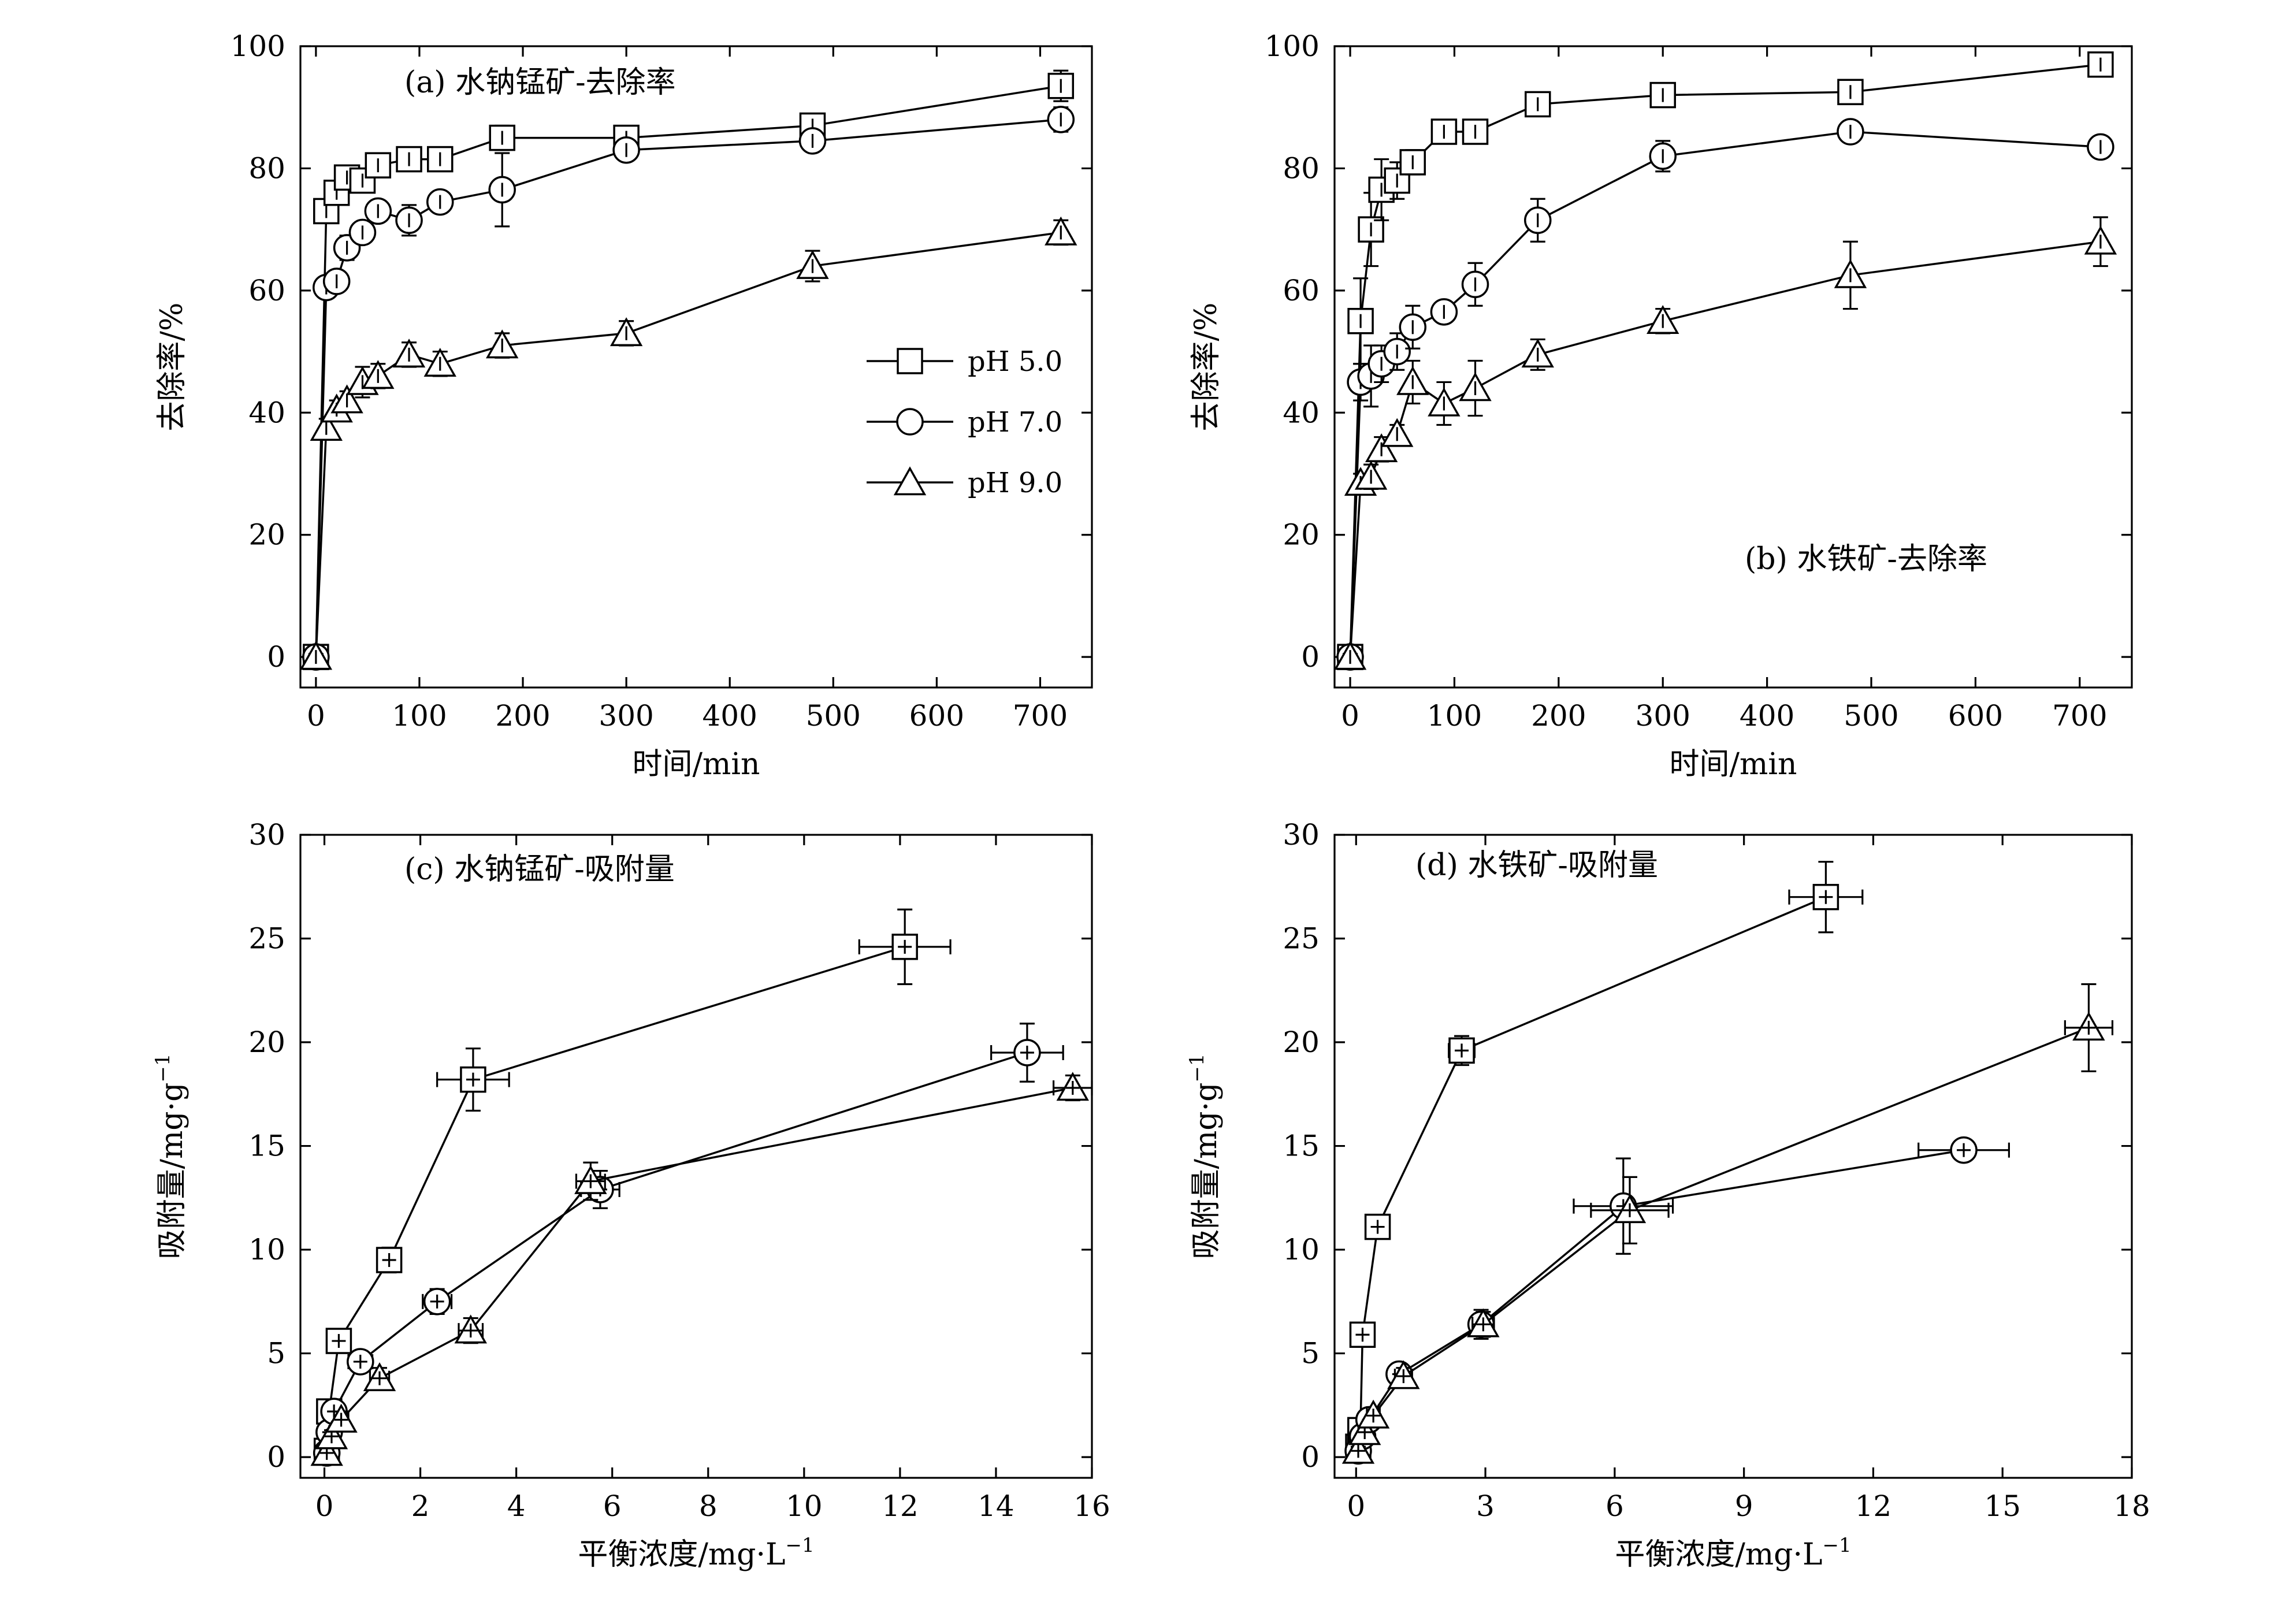  Describe the element at coordinates (1536, 865) in the screenshot. I see `panel-title: (d) 水铁矿-吸附量` at that location.